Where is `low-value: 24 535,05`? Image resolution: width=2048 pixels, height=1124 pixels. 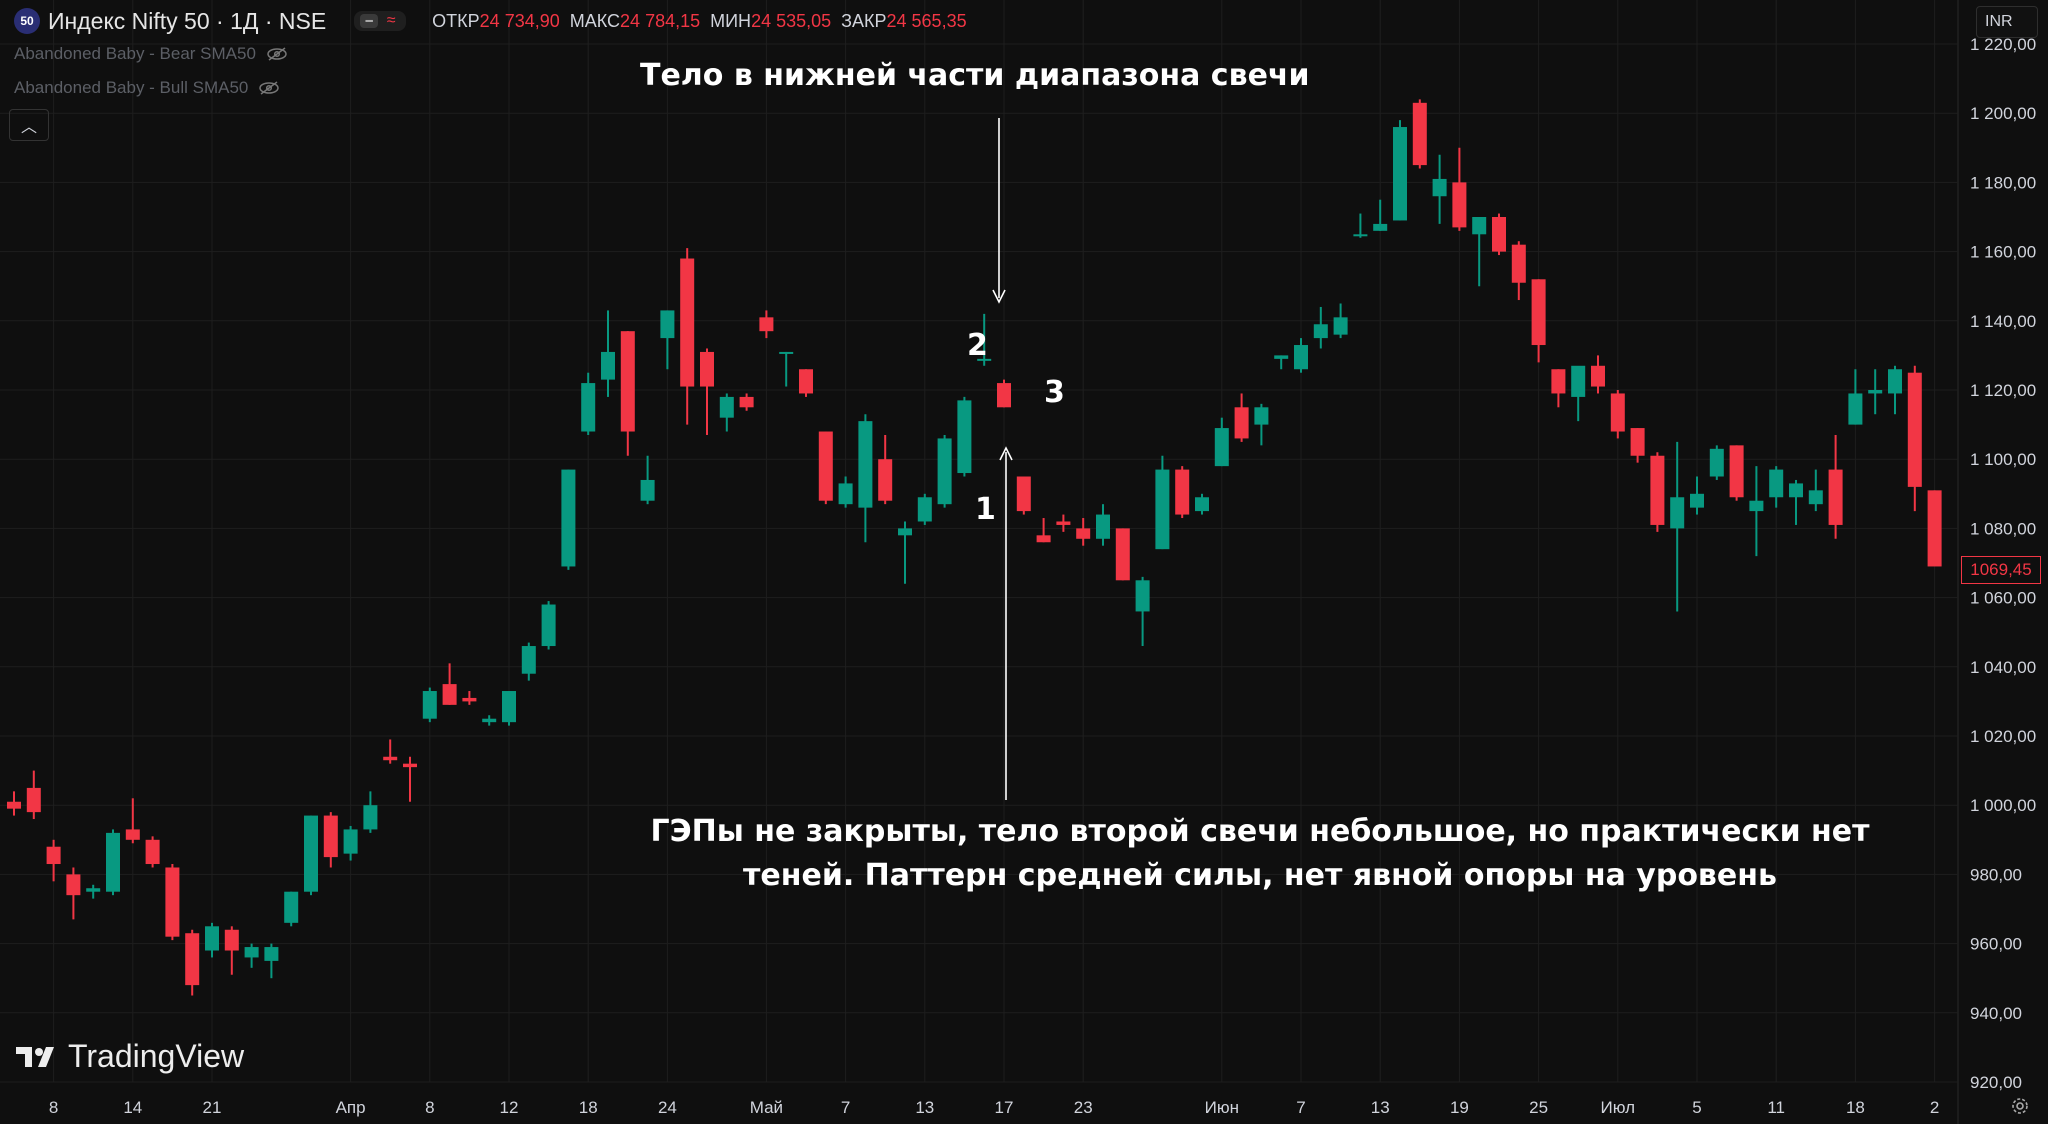
low-value: 24 535,05 is located at coordinates (791, 20).